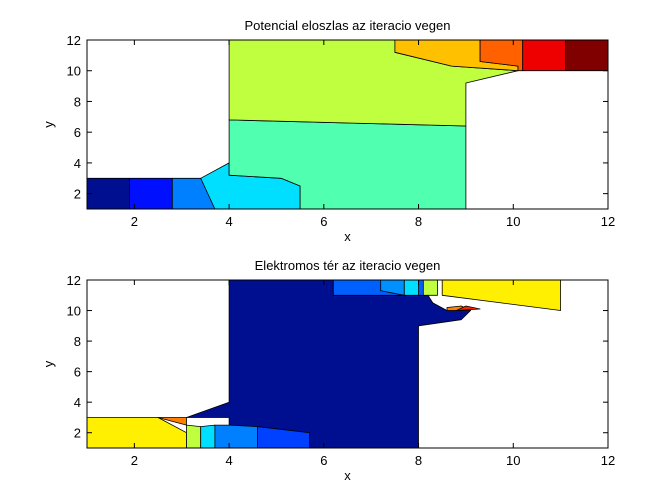  What do you see at coordinates (348, 25) in the screenshot?
I see `chart-title: Potencial eloszlas az iteracio vegen` at bounding box center [348, 25].